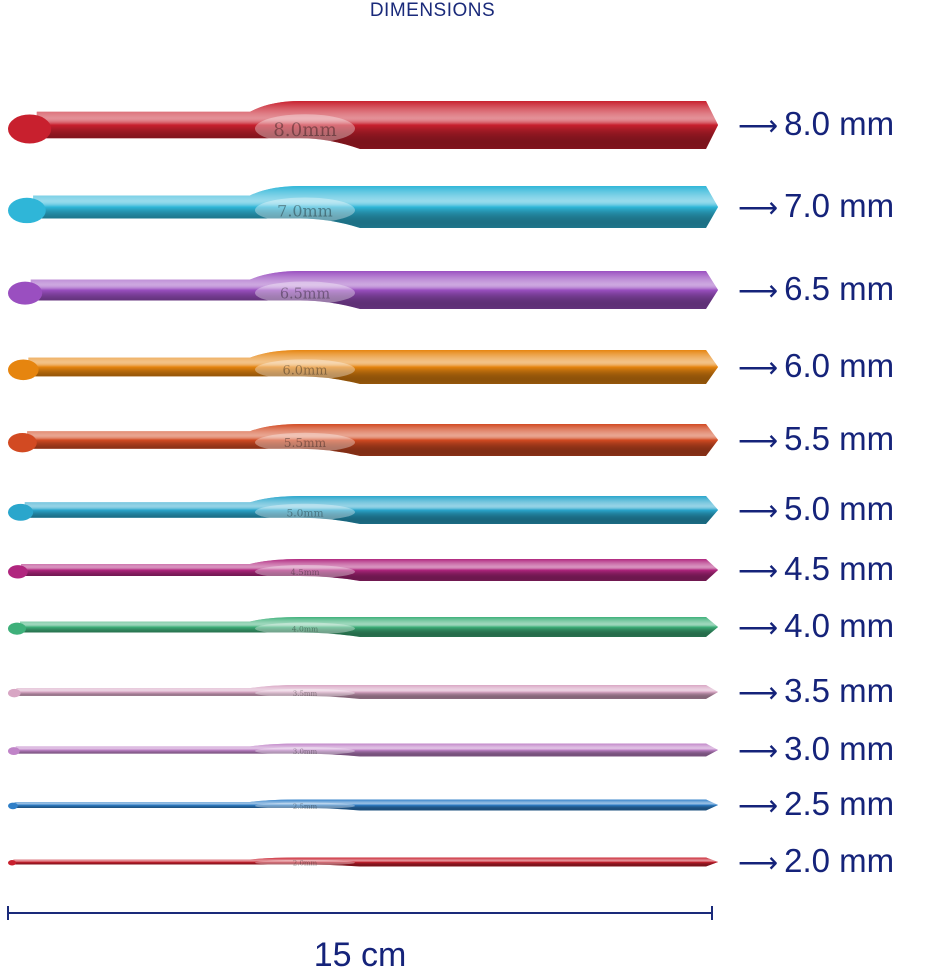 Image resolution: width=947 pixels, height=975 pixels. I want to click on size-text: 5.0 mm, so click(839, 508).